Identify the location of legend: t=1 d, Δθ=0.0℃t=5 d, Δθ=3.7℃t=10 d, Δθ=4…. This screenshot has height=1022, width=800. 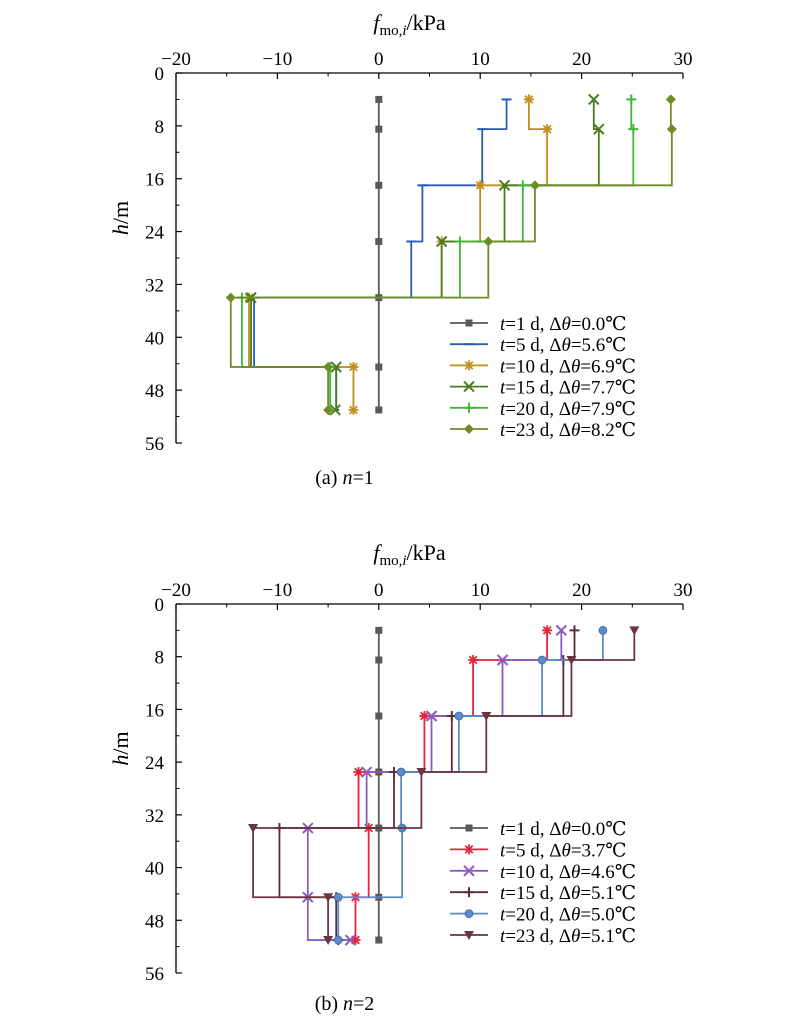
(543, 883).